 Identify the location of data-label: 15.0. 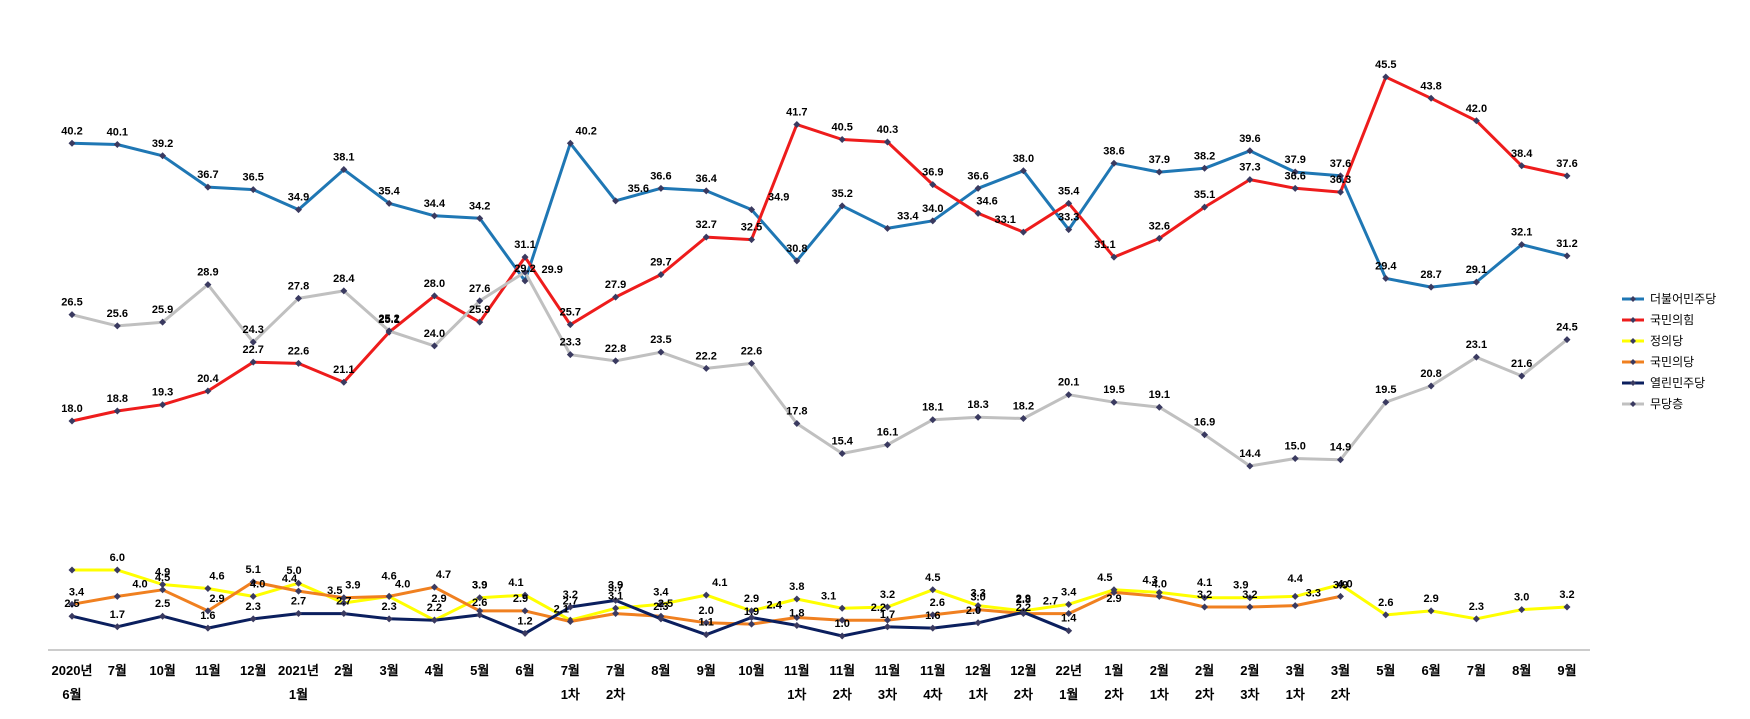
(1294, 447).